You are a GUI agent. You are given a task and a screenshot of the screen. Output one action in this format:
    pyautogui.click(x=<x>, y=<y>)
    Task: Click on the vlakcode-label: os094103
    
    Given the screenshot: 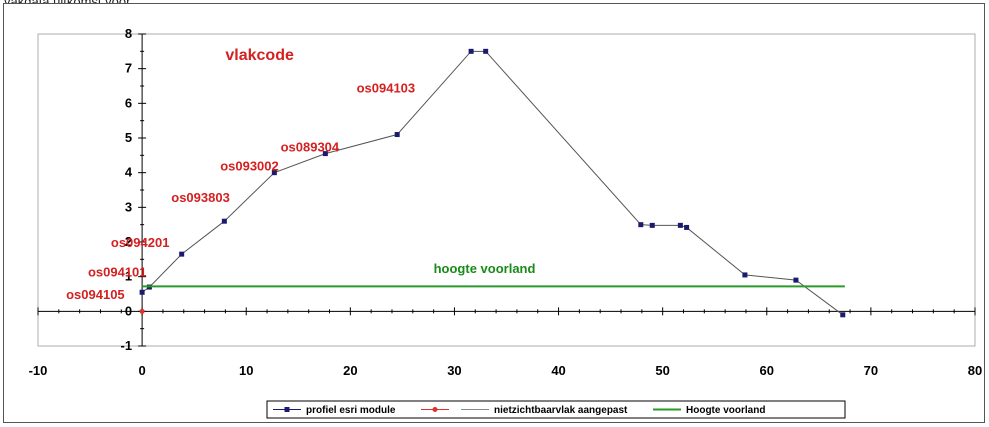 What is the action you would take?
    pyautogui.click(x=386, y=88)
    